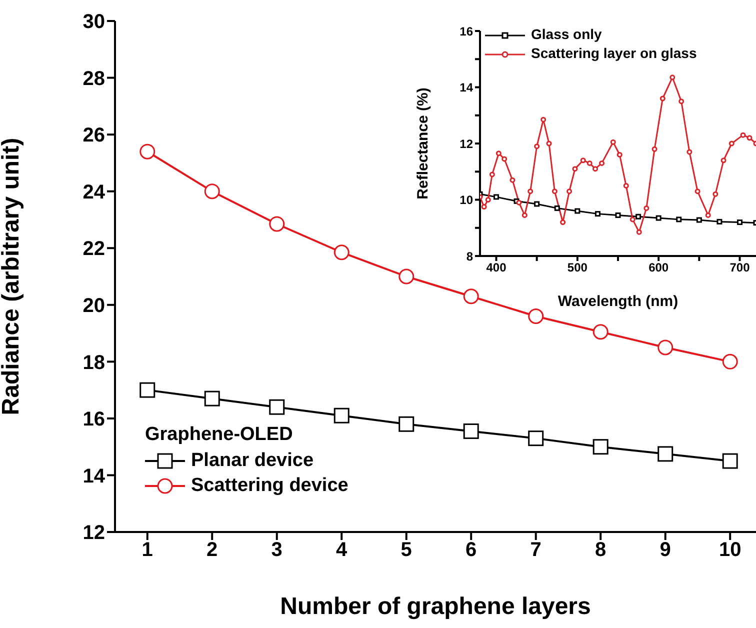 The image size is (756, 628). Describe the element at coordinates (93, 22) in the screenshot. I see `y-tick-label: 30` at that location.